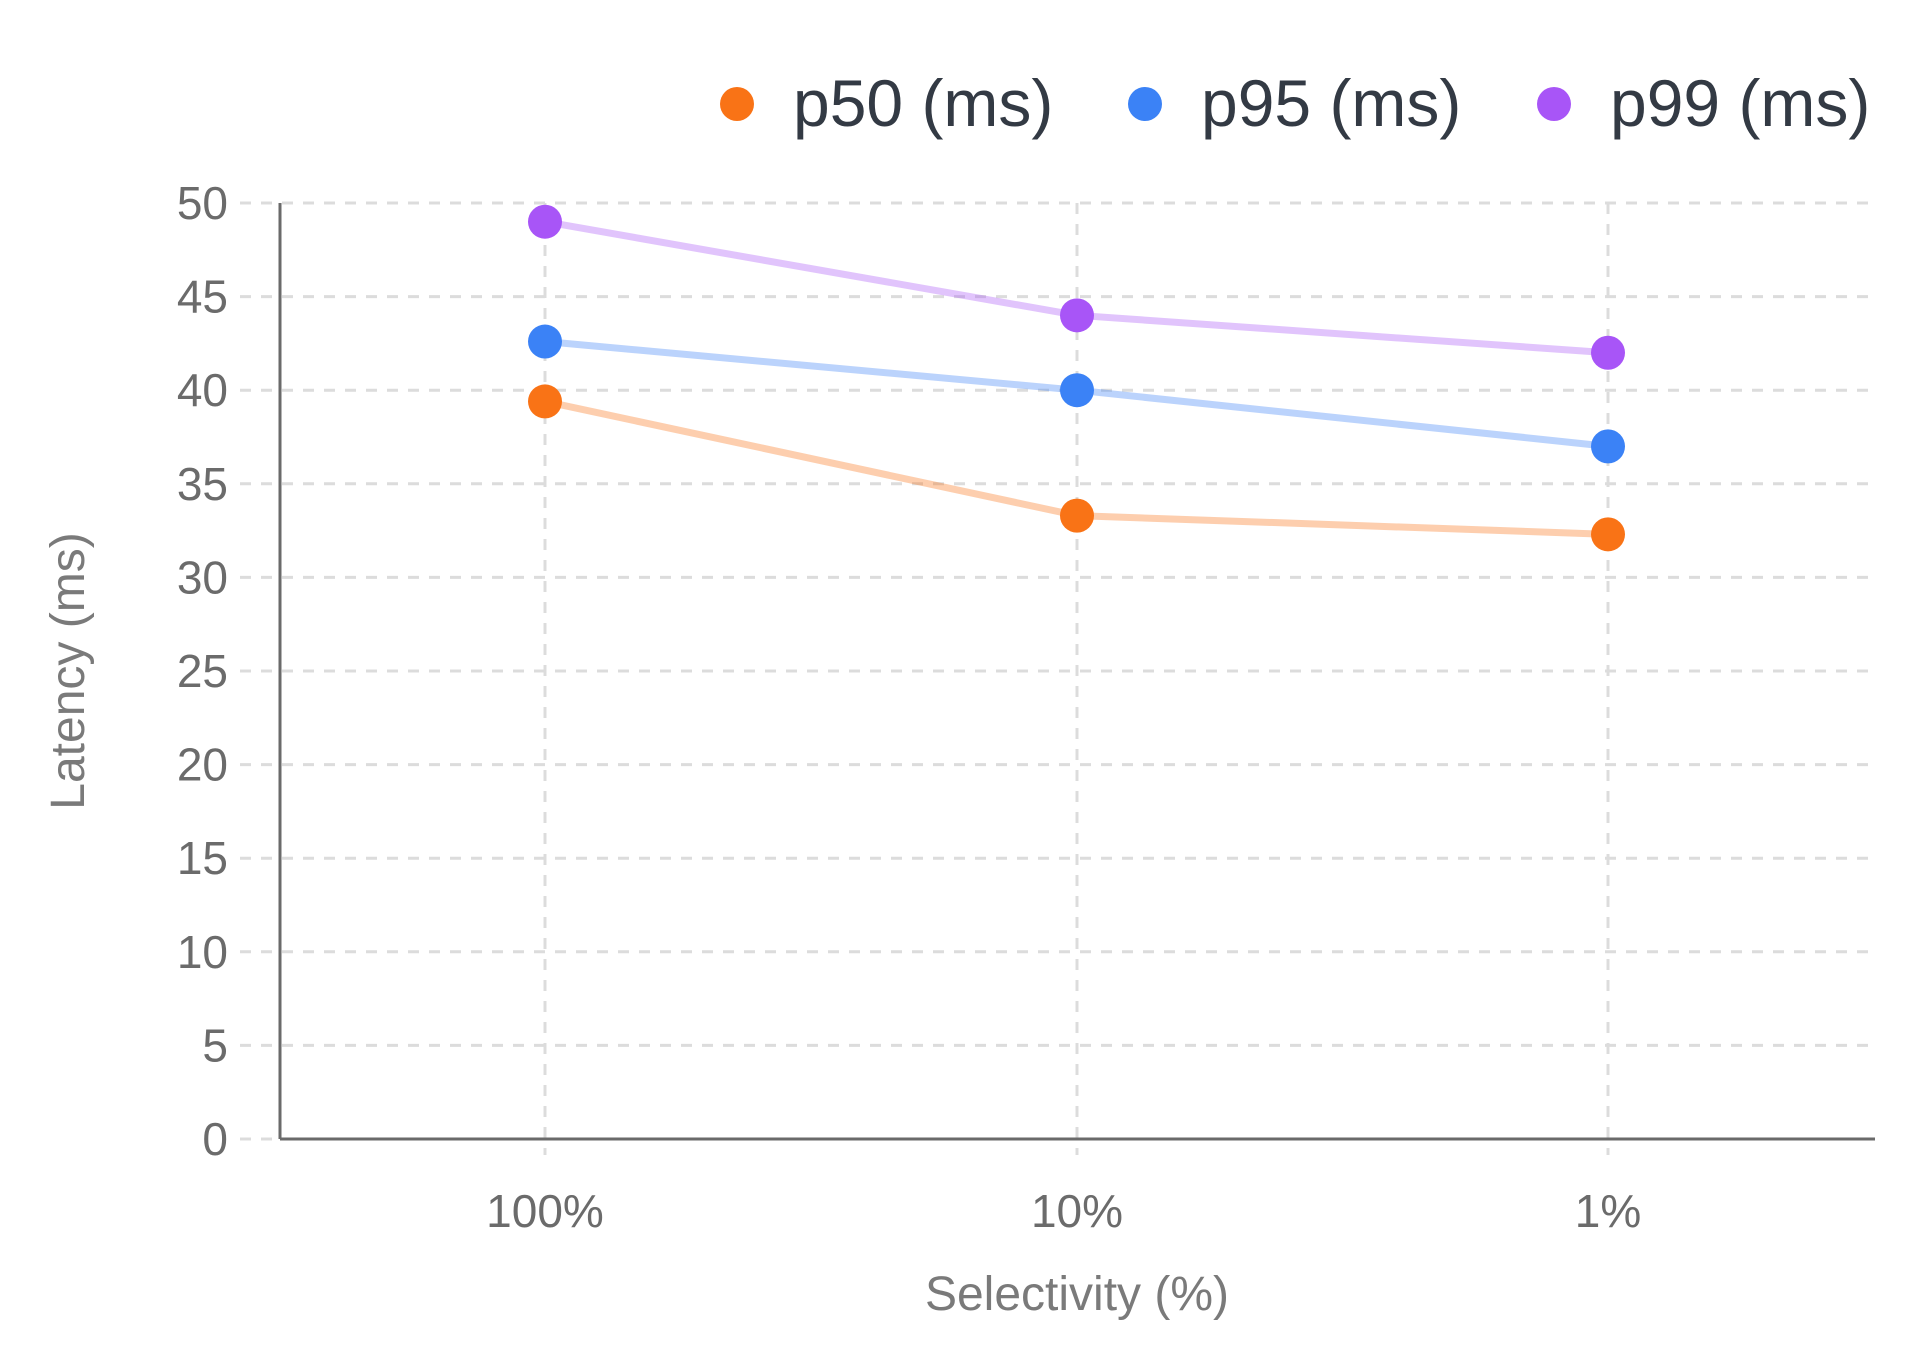  Describe the element at coordinates (1608, 1211) in the screenshot. I see `x-tick-label: 1%` at that location.